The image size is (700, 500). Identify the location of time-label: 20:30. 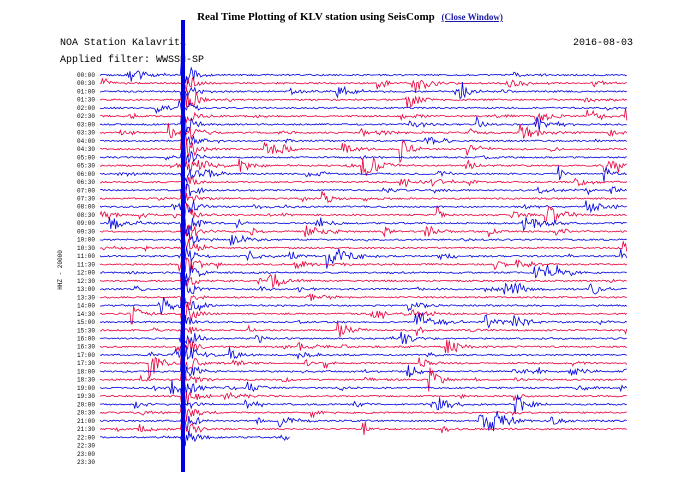
(86, 413).